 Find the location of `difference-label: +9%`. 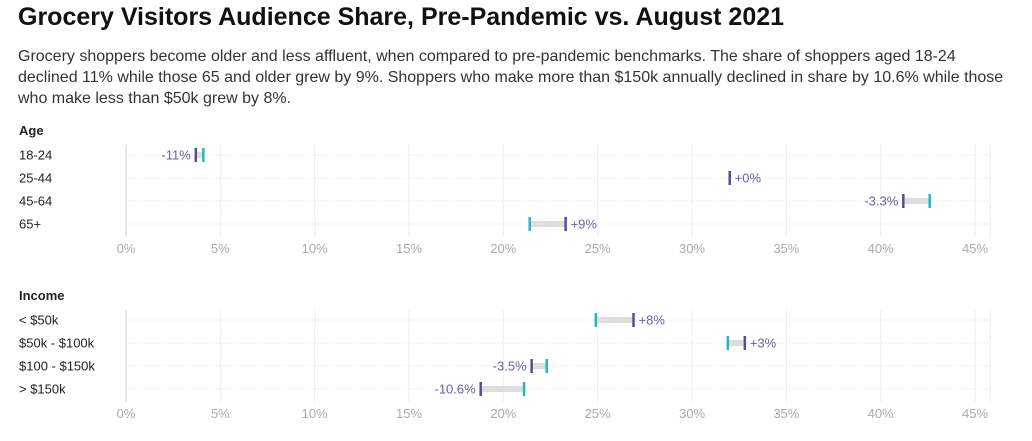

difference-label: +9% is located at coordinates (584, 224).